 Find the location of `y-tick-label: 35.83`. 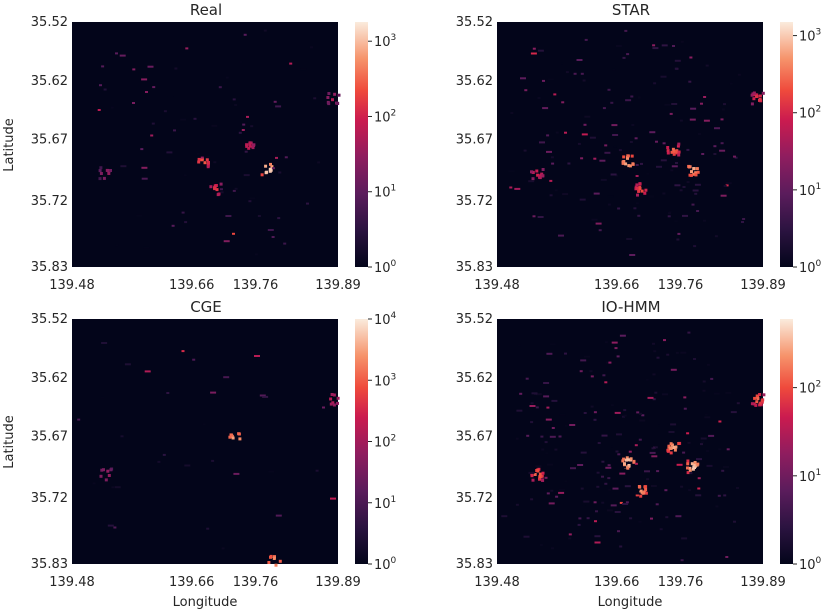

y-tick-label: 35.83 is located at coordinates (474, 267).